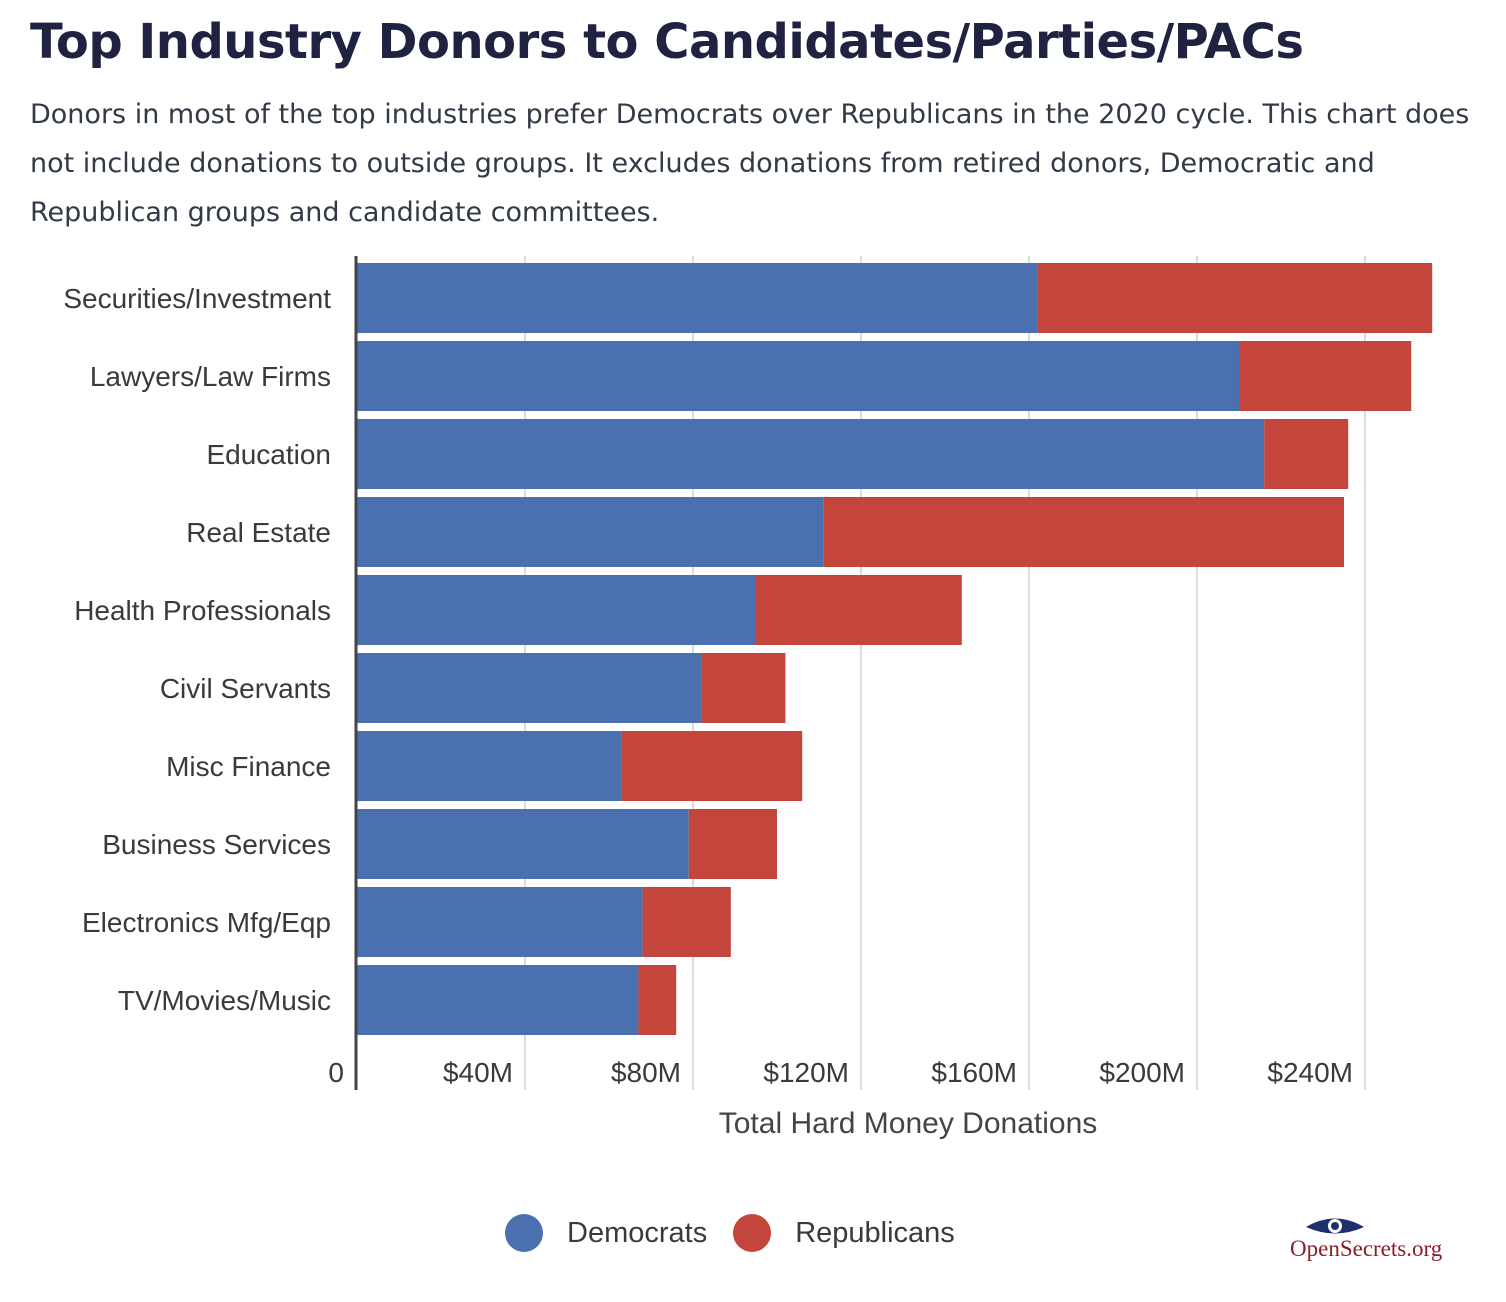  What do you see at coordinates (806, 1072) in the screenshot?
I see `x-tick-label: $120M` at bounding box center [806, 1072].